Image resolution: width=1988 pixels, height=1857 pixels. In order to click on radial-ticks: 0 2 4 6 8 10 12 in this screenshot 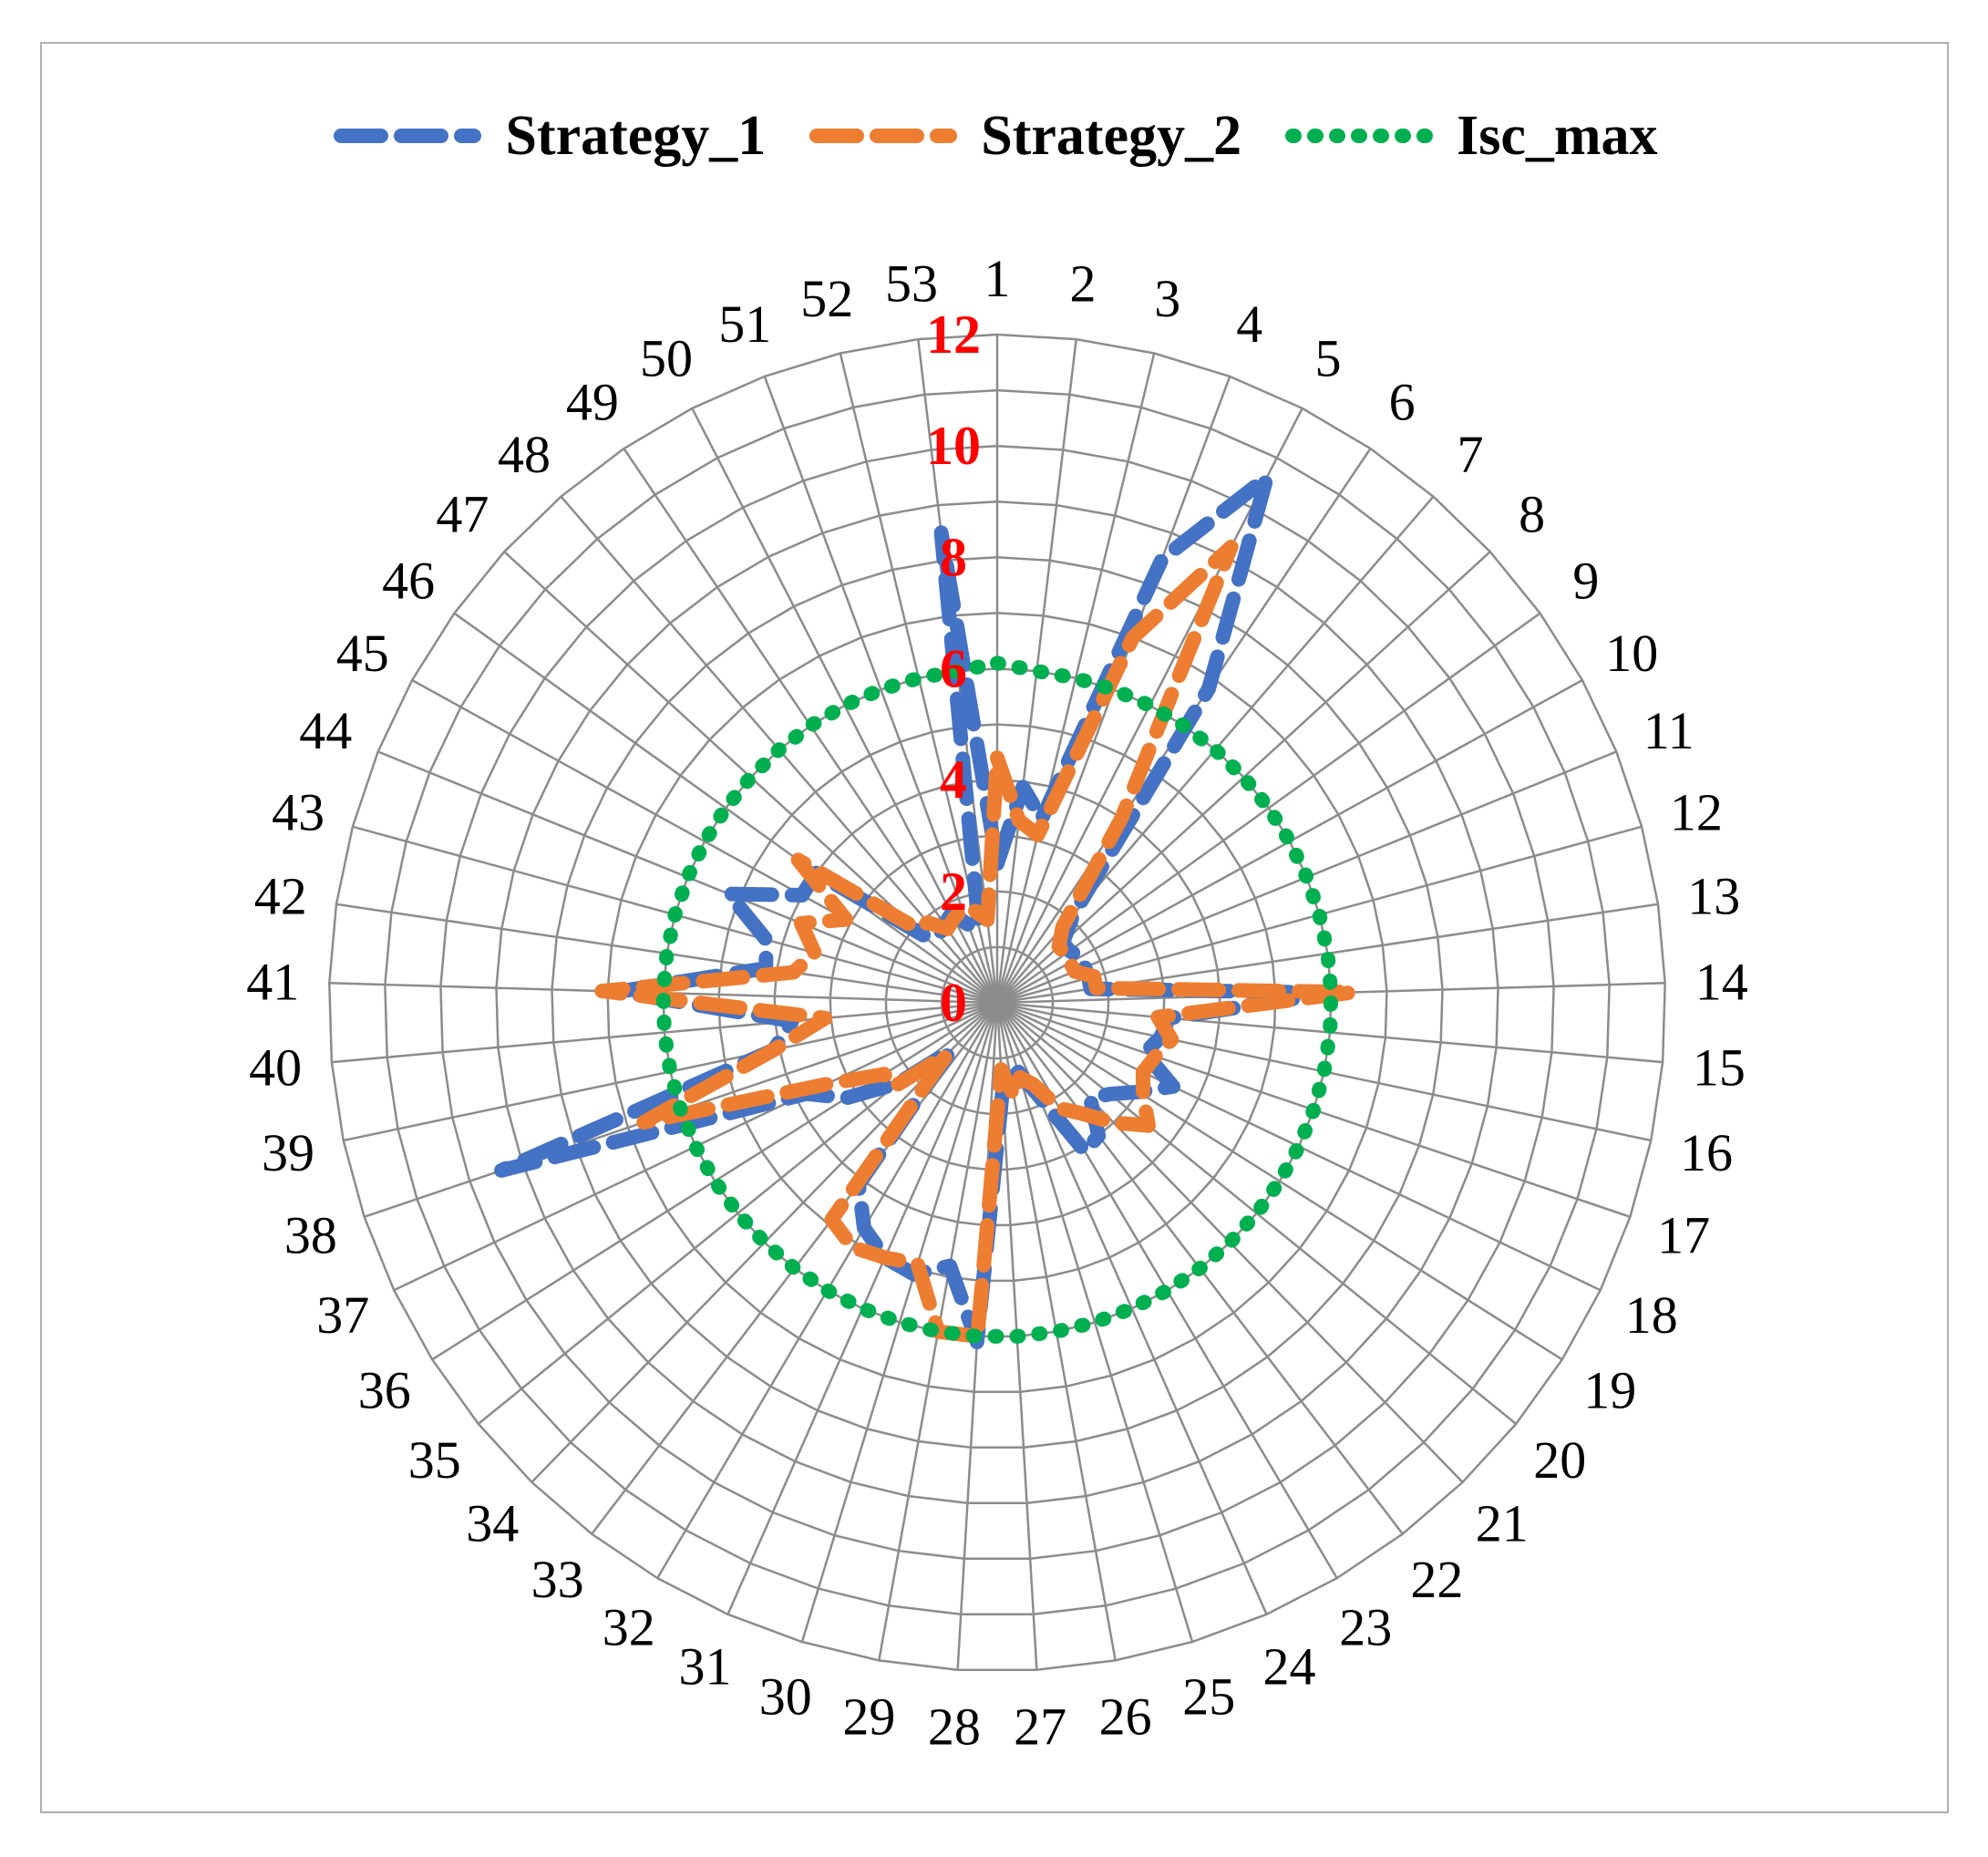, I will do `click(953, 668)`.